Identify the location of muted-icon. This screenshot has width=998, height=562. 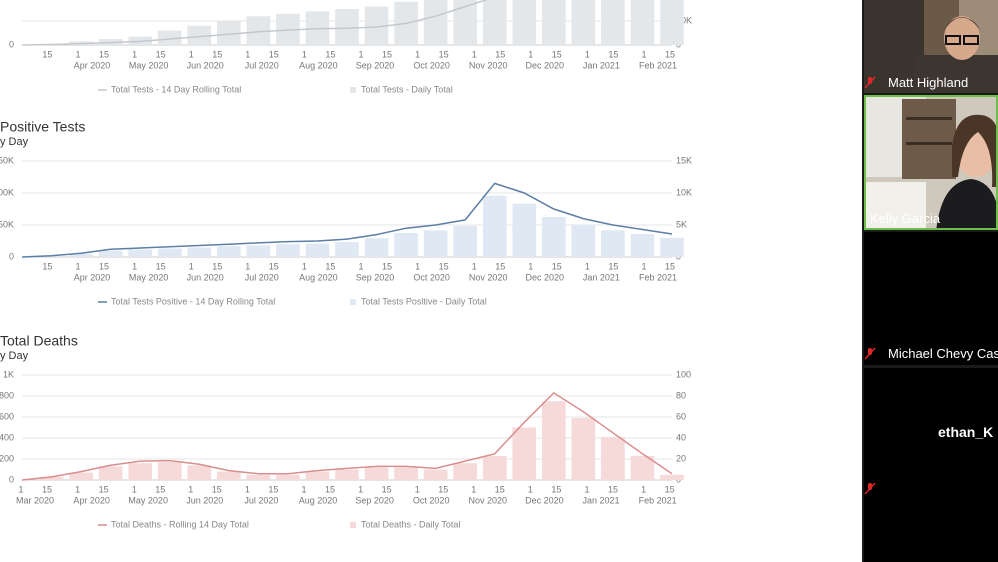
(870, 488).